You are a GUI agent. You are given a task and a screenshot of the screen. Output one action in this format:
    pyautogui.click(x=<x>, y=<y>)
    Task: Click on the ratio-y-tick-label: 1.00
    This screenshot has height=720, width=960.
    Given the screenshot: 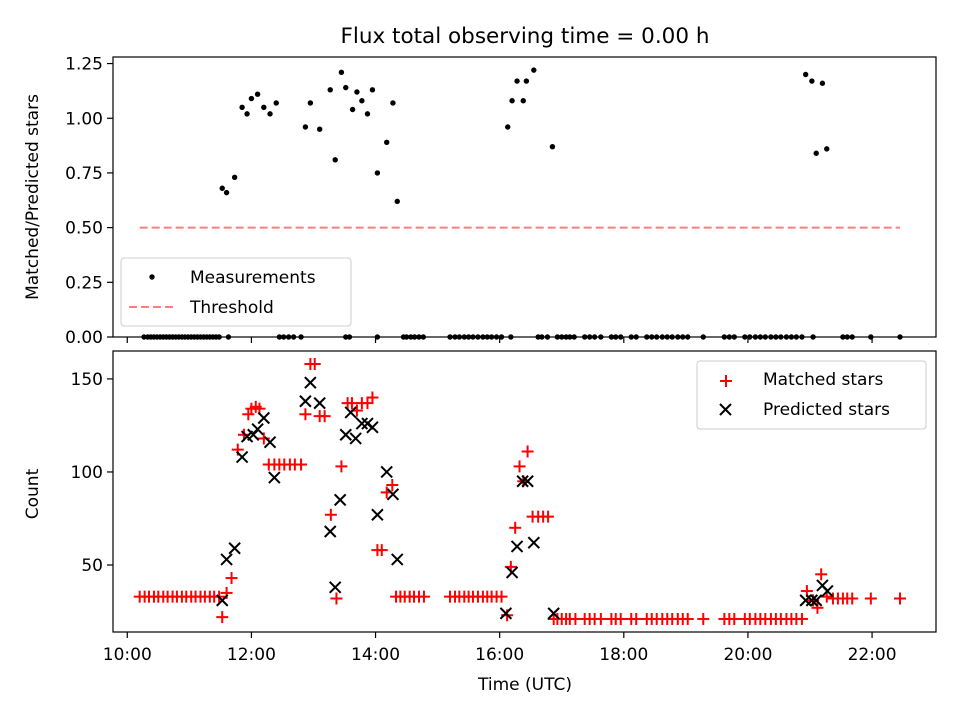 What is the action you would take?
    pyautogui.click(x=84, y=119)
    